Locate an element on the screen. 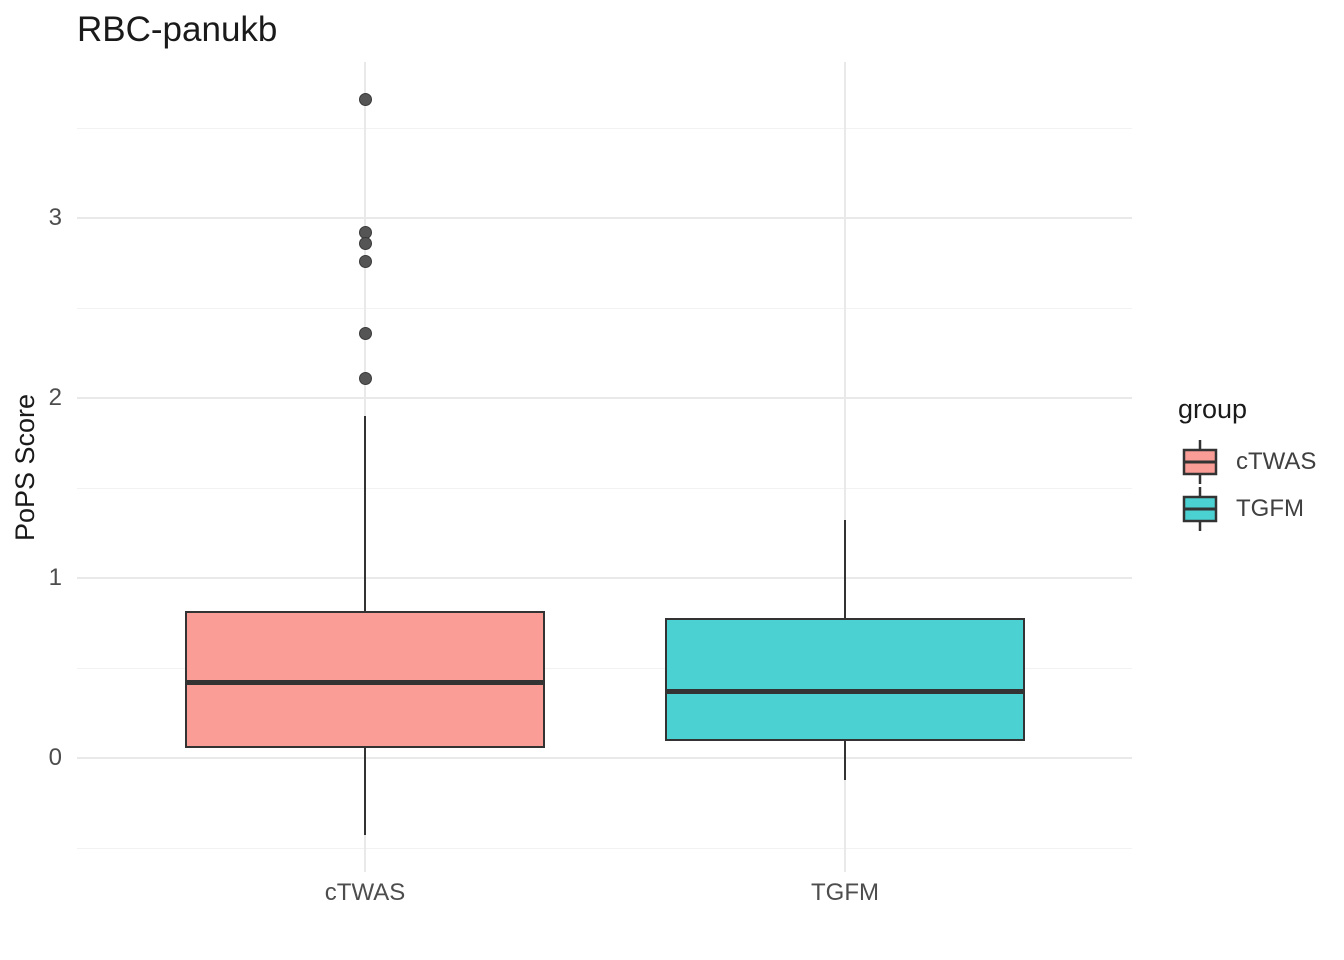 This screenshot has width=1344, height=960. legend-entries: cTWAS TGFM is located at coordinates (1247, 485).